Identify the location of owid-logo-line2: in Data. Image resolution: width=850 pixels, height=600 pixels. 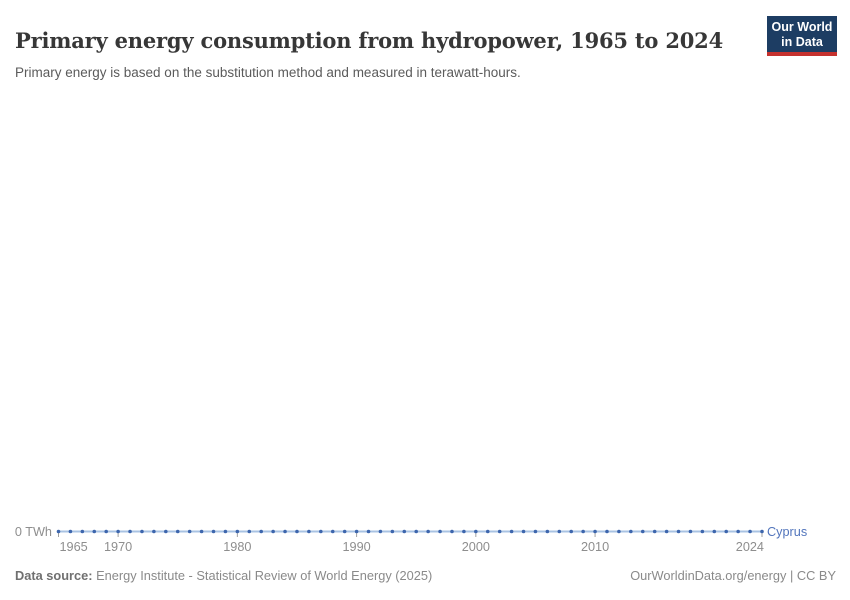
(802, 41).